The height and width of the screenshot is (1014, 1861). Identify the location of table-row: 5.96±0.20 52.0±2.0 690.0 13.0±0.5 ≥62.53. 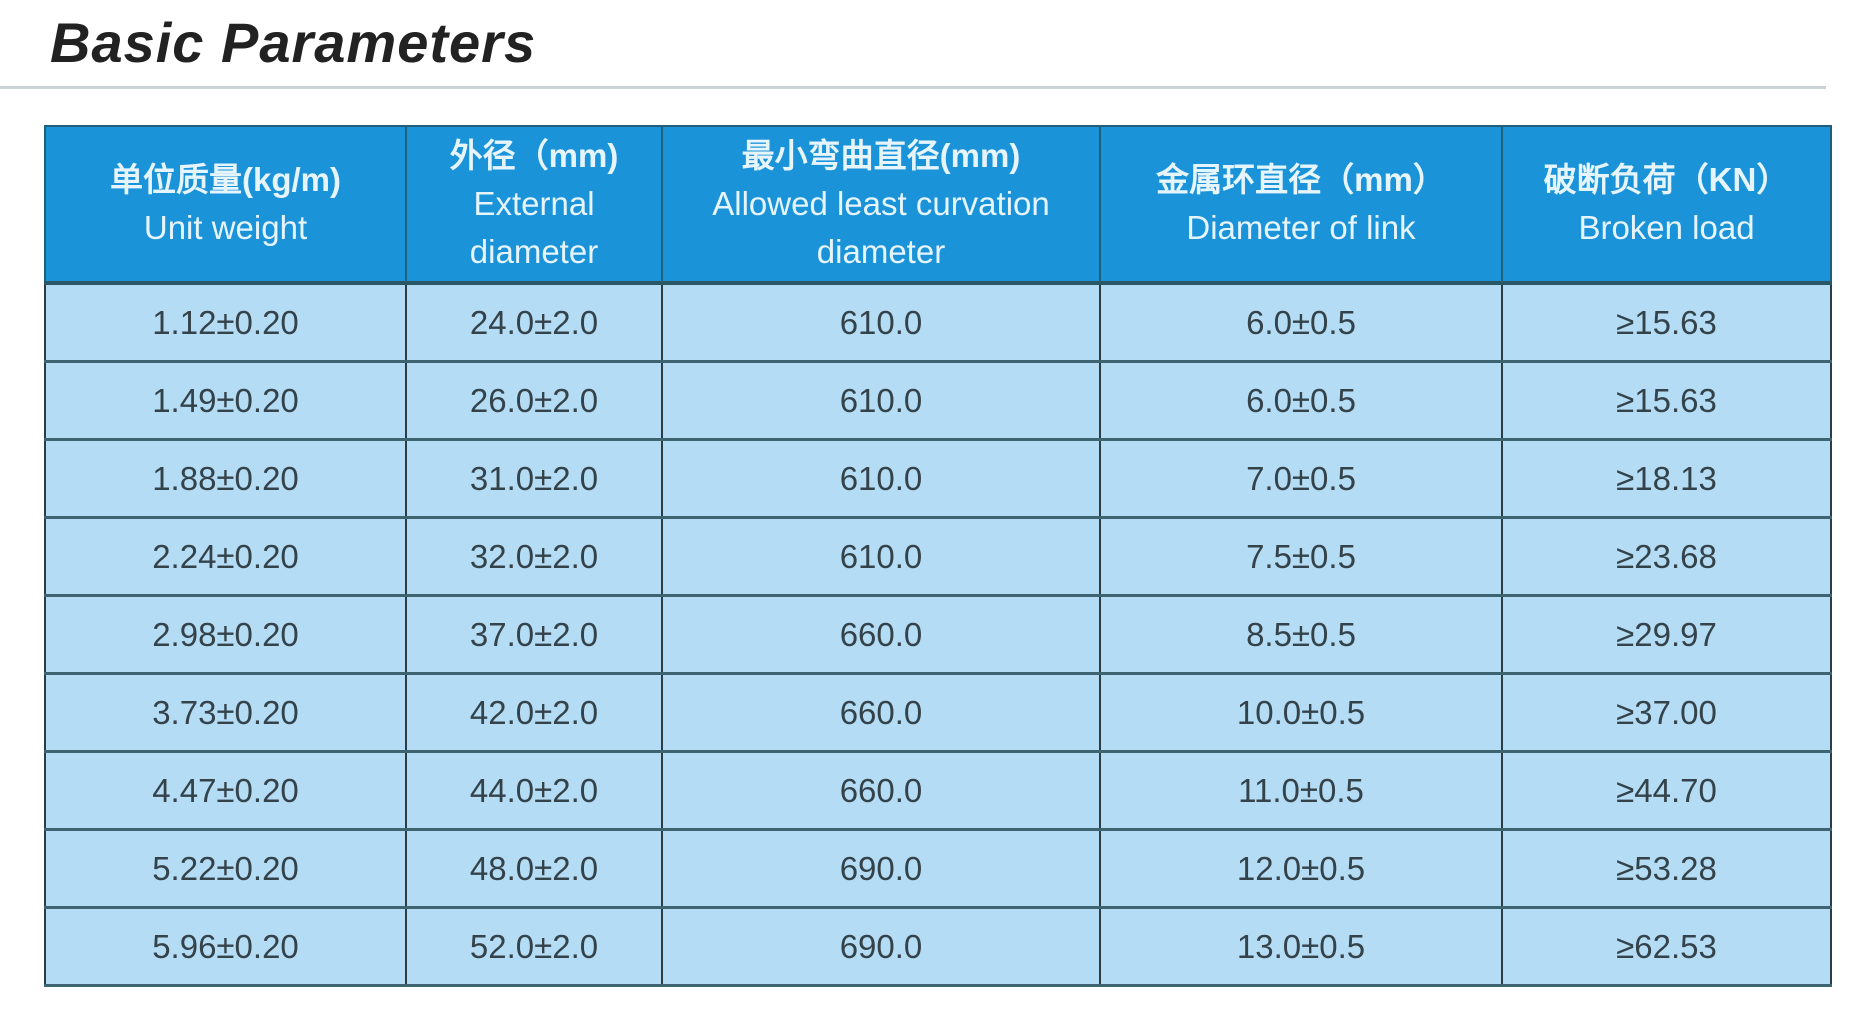
(938, 947).